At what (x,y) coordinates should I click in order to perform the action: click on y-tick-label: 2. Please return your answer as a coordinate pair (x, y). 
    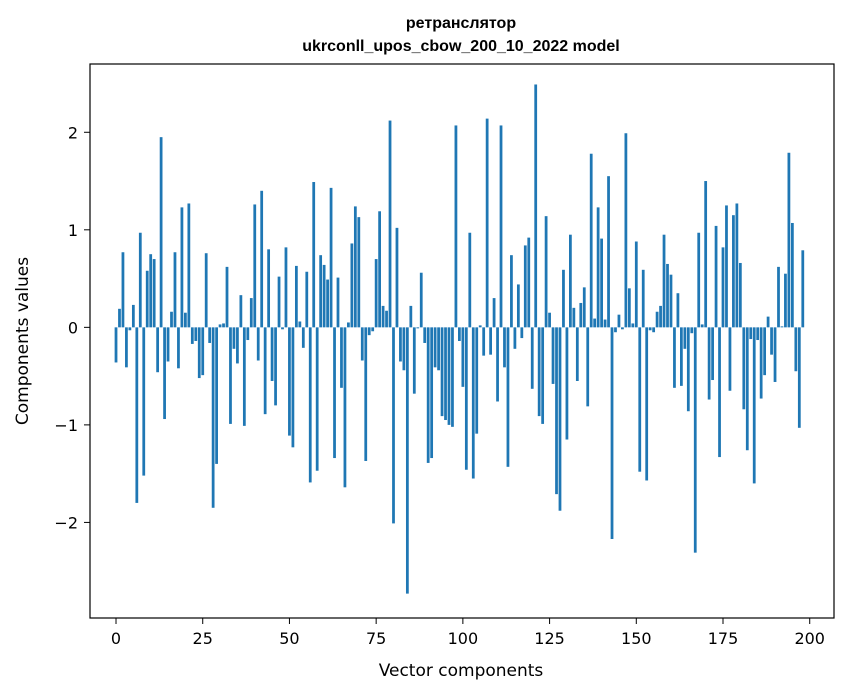
    Looking at the image, I should click on (73, 132).